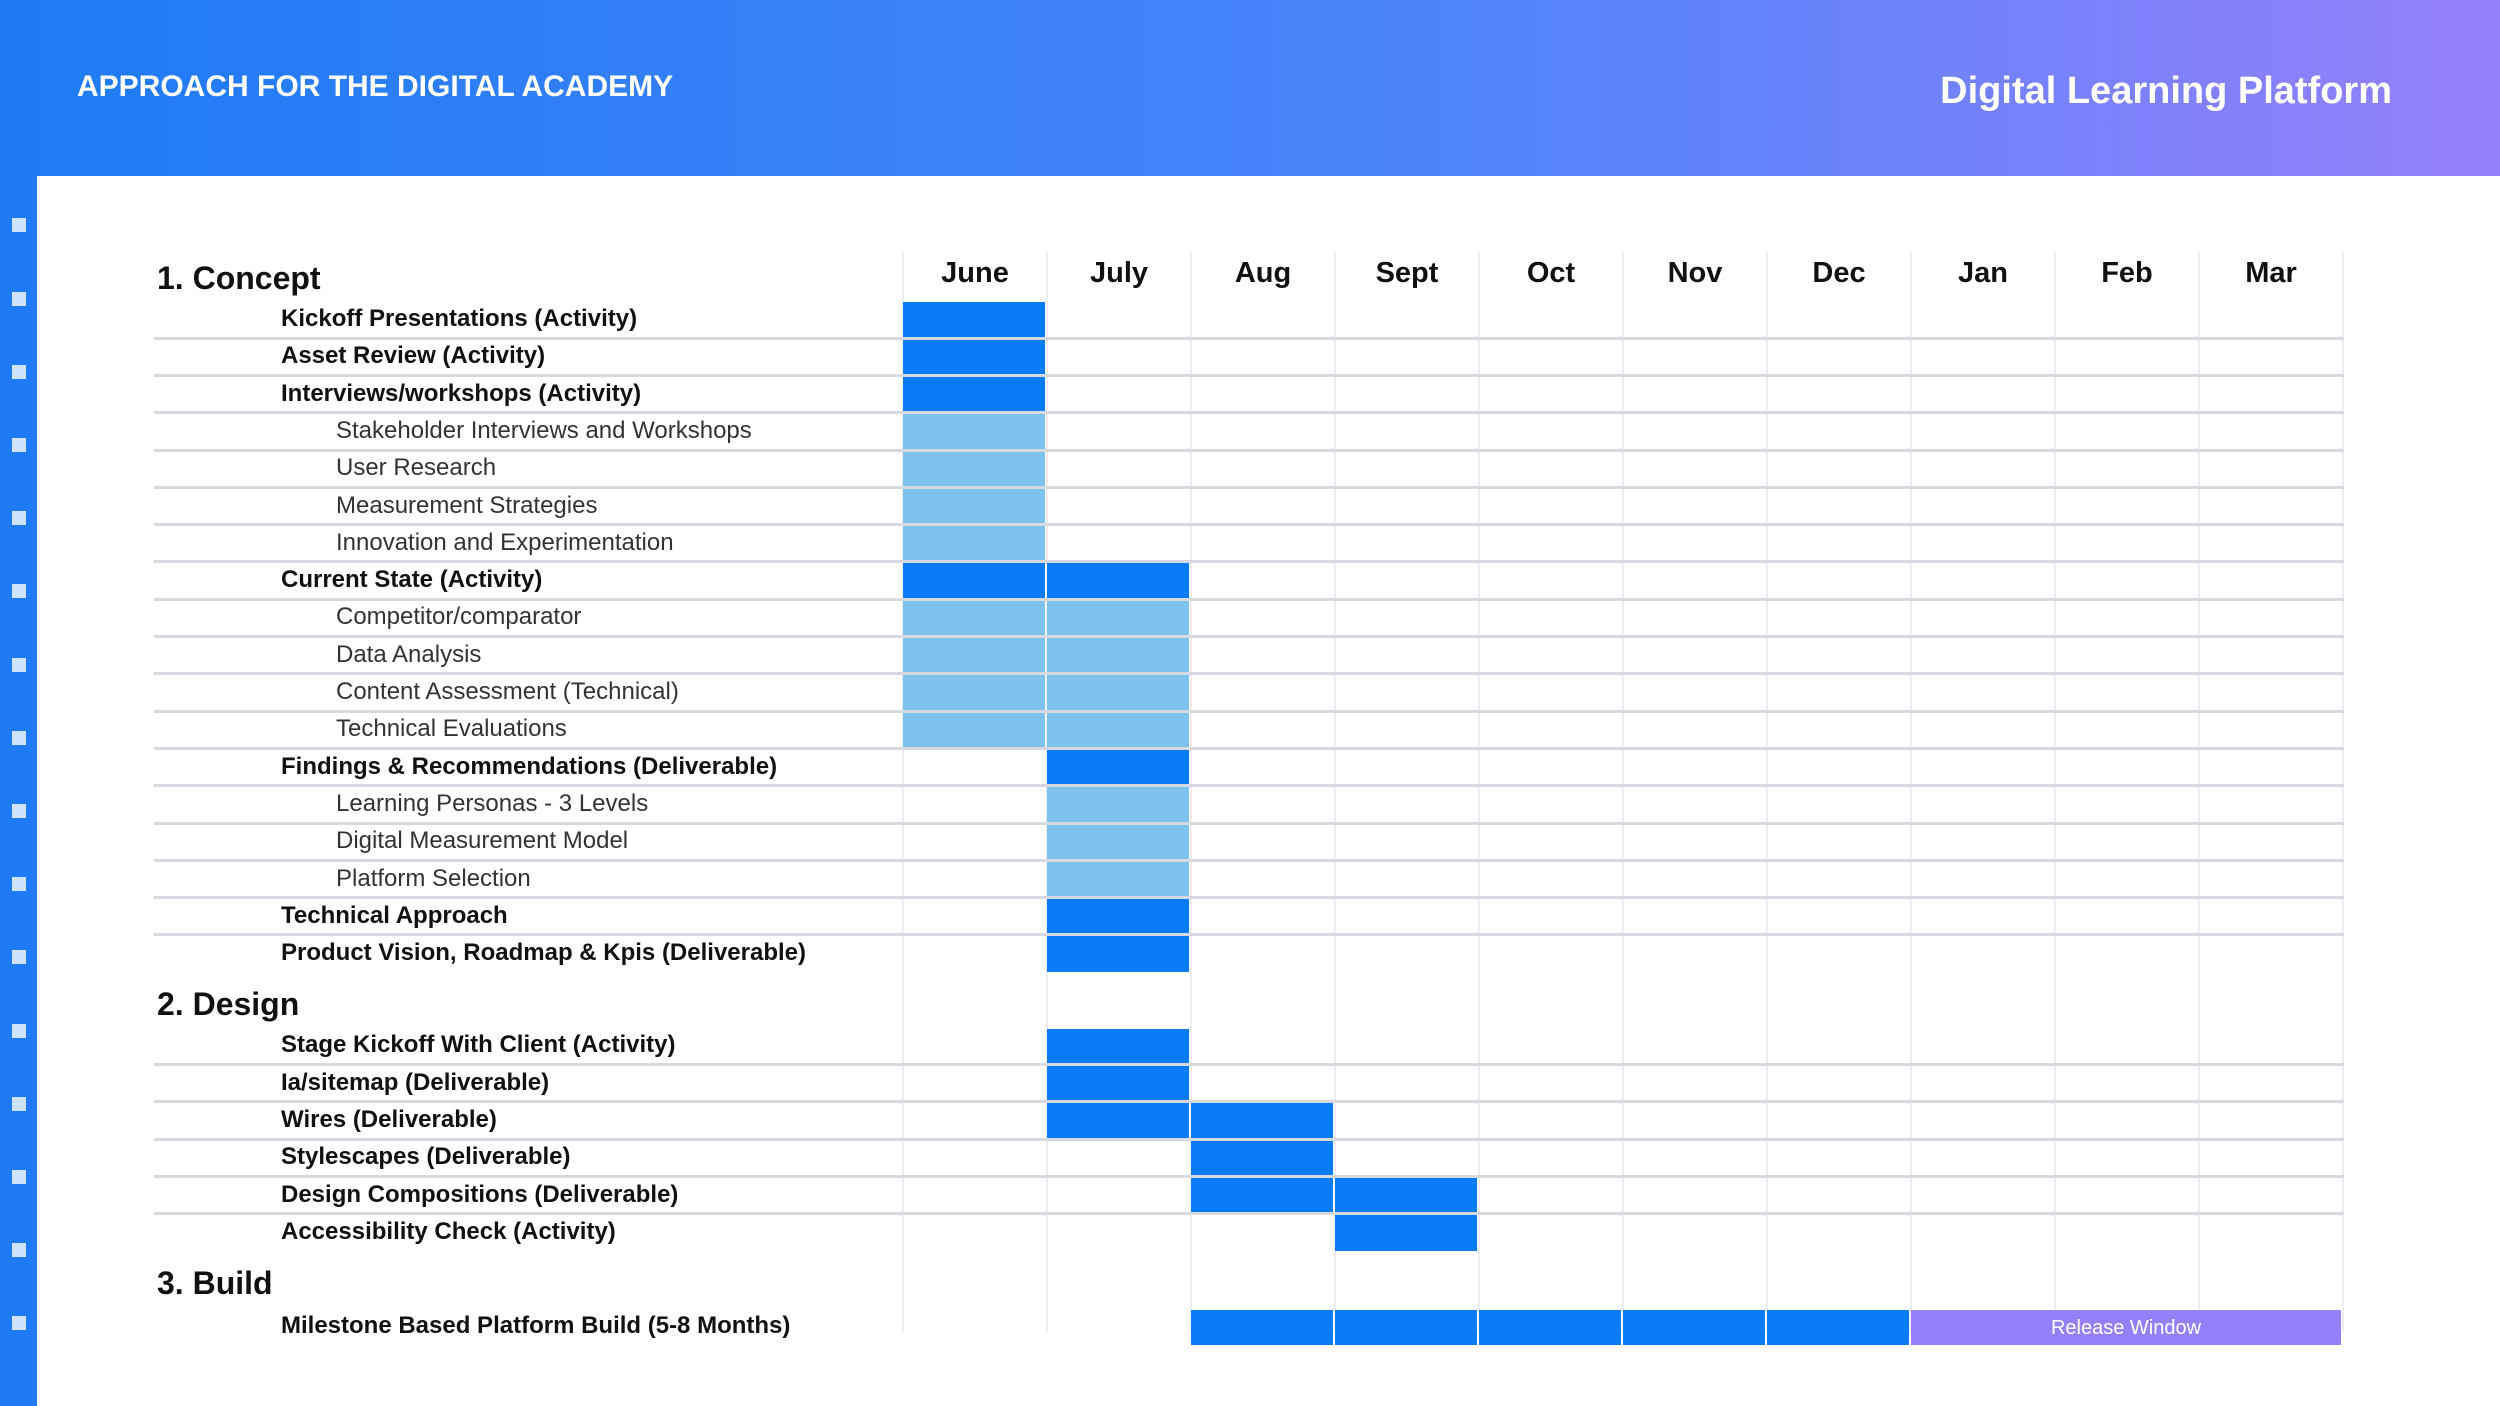  What do you see at coordinates (433, 878) in the screenshot?
I see `subtask-label: Platform Selection` at bounding box center [433, 878].